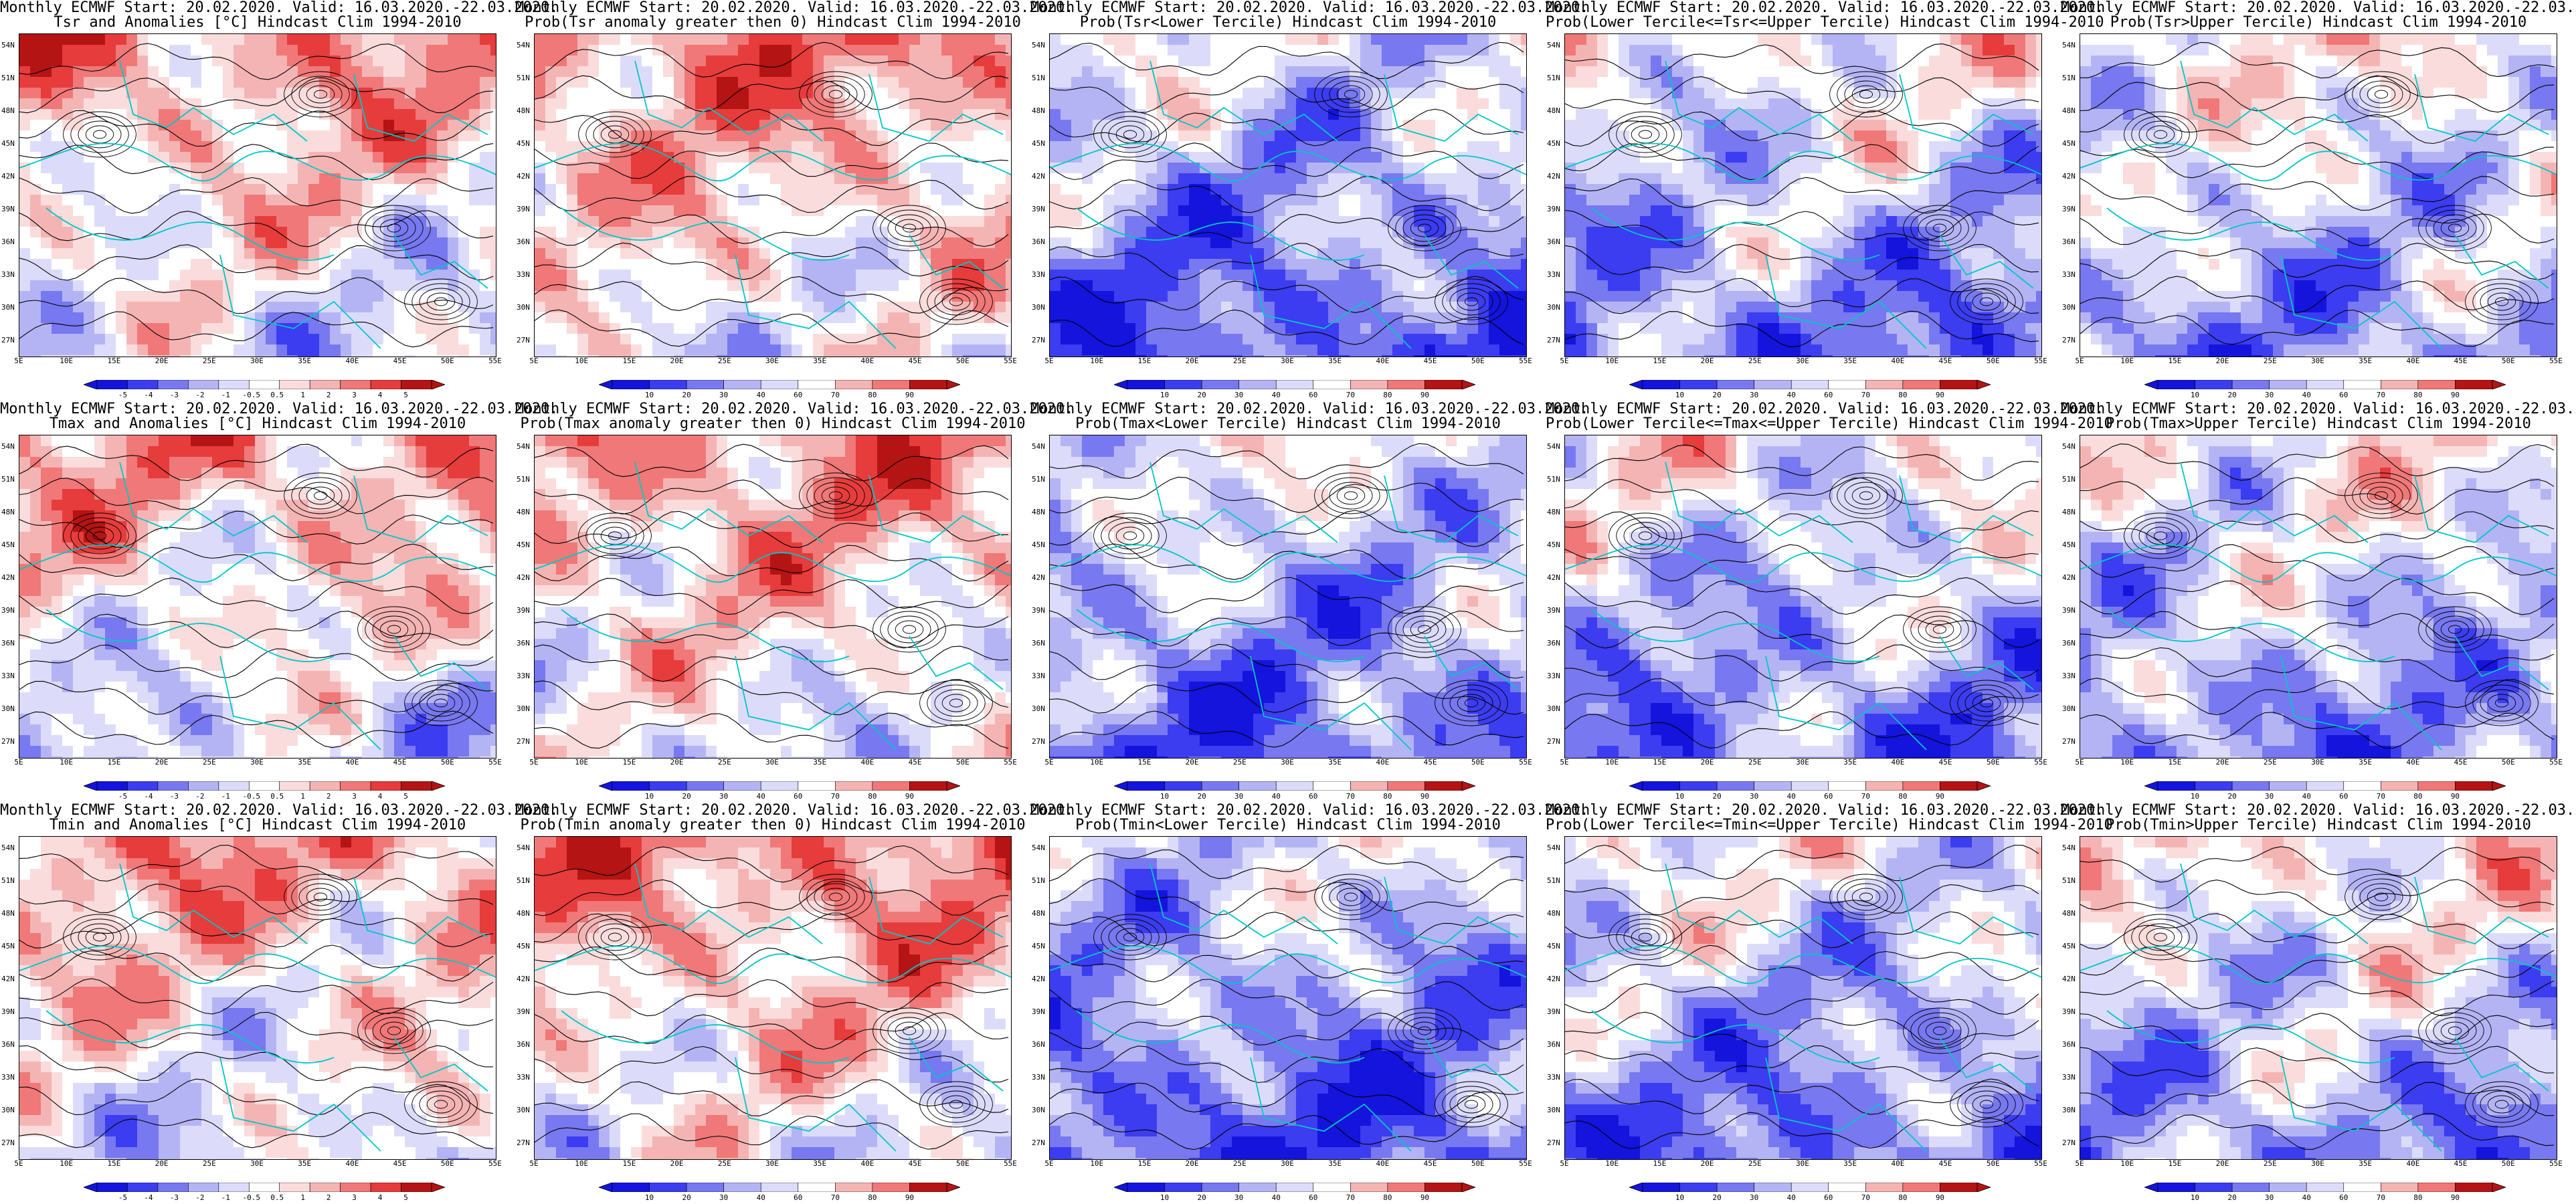 The height and width of the screenshot is (1204, 2576). Describe the element at coordinates (742, 384) in the screenshot. I see `colorbar-swatch` at that location.